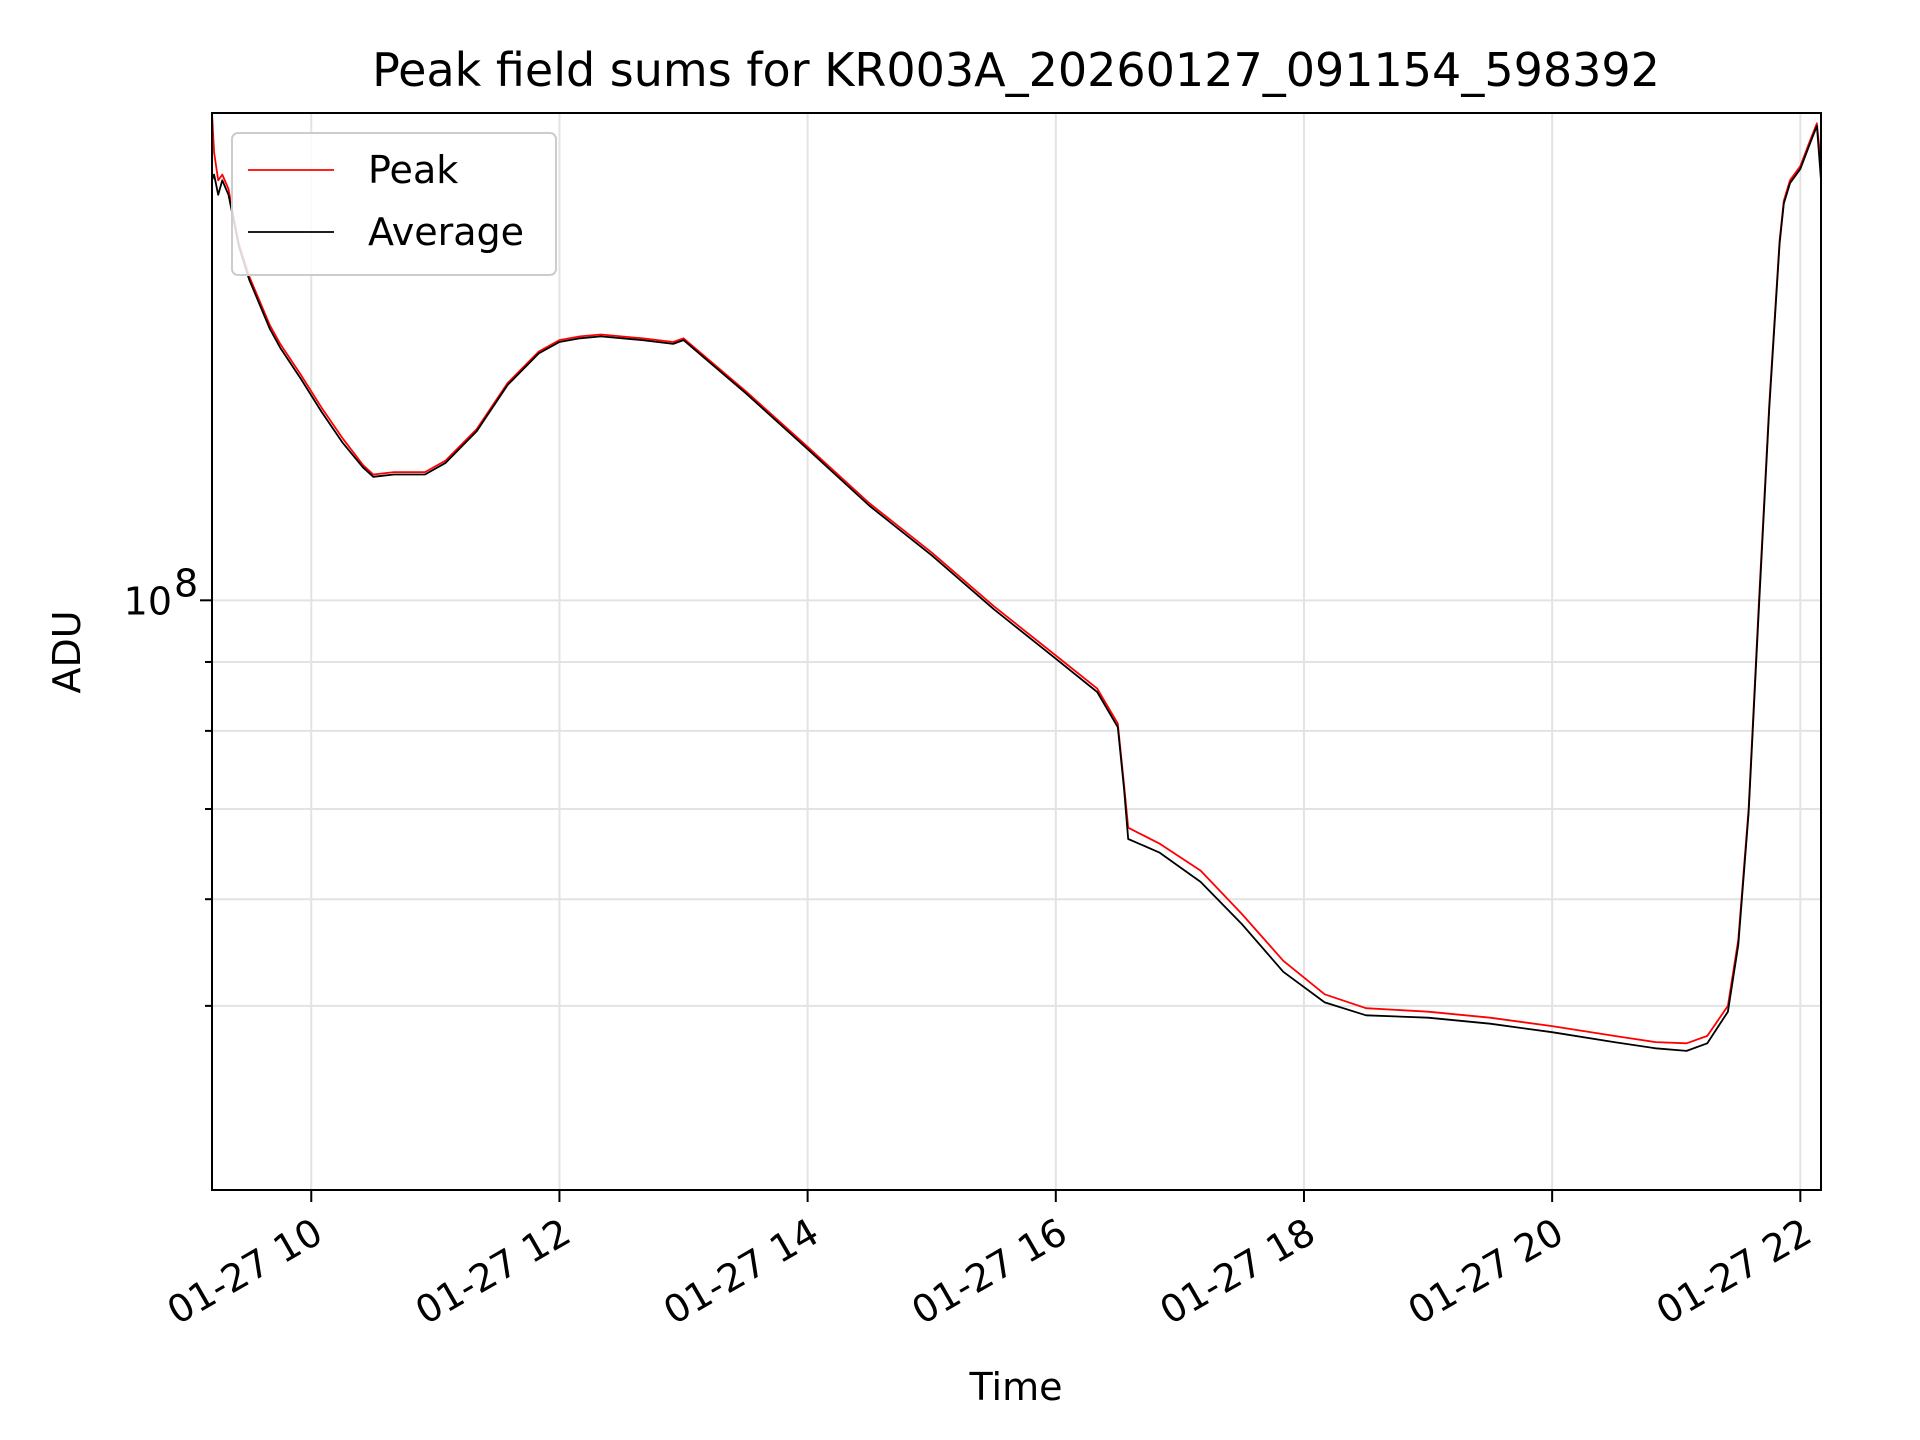 The width and height of the screenshot is (1920, 1440). What do you see at coordinates (148, 601) in the screenshot?
I see `y-tick-label: 10` at bounding box center [148, 601].